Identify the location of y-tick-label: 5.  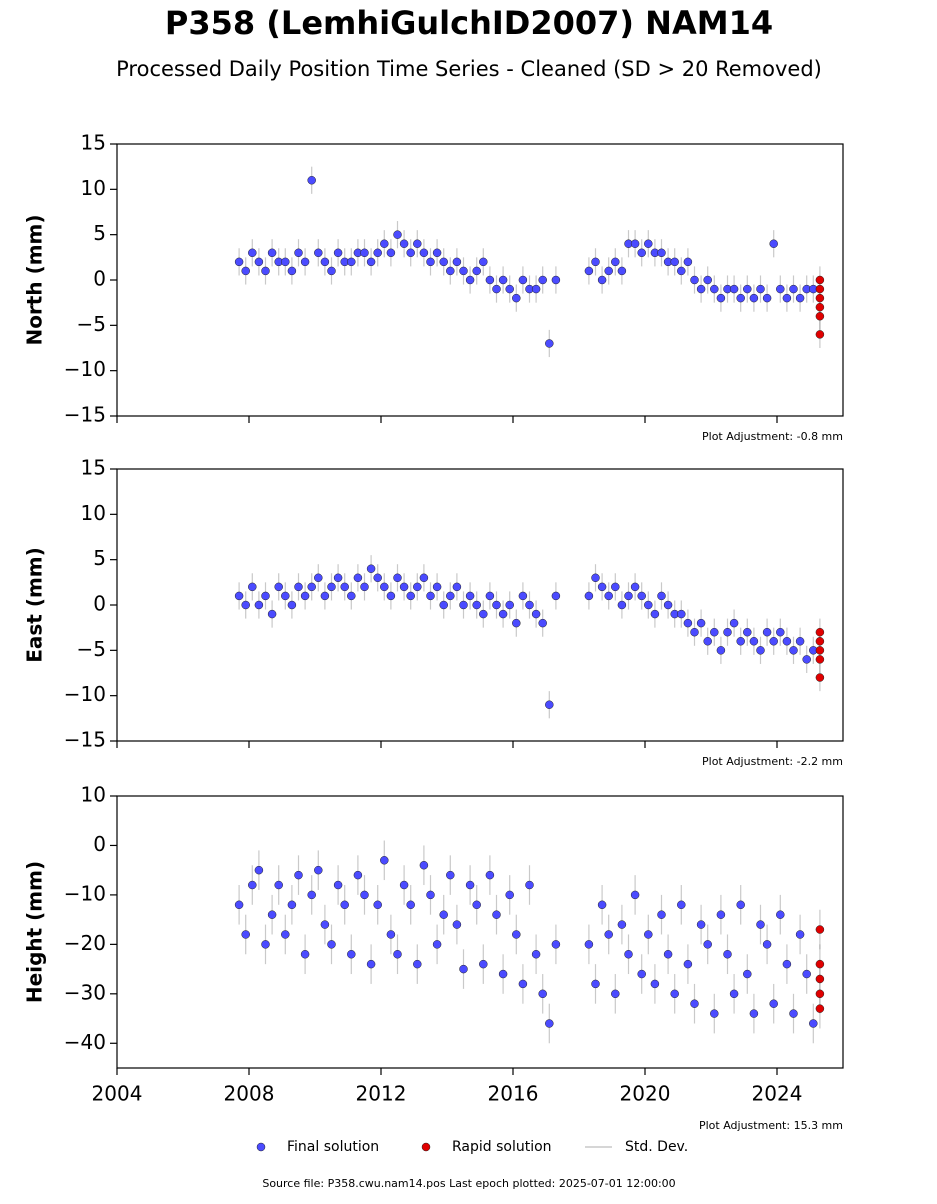
(99, 233).